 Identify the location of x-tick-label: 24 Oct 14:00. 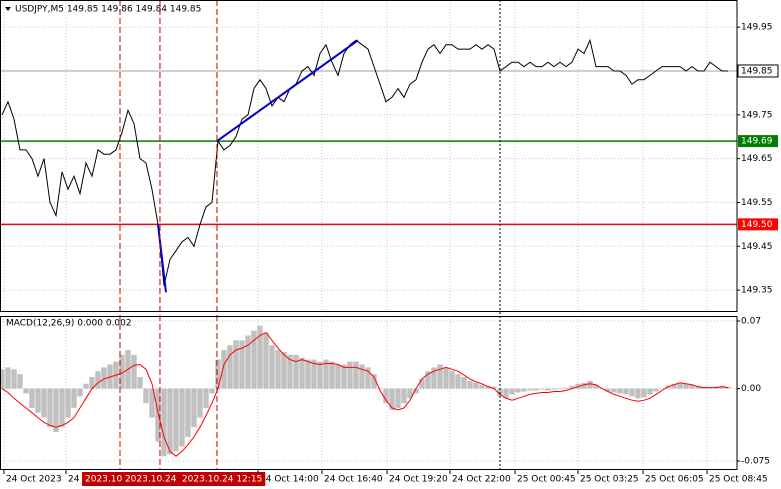
(289, 480).